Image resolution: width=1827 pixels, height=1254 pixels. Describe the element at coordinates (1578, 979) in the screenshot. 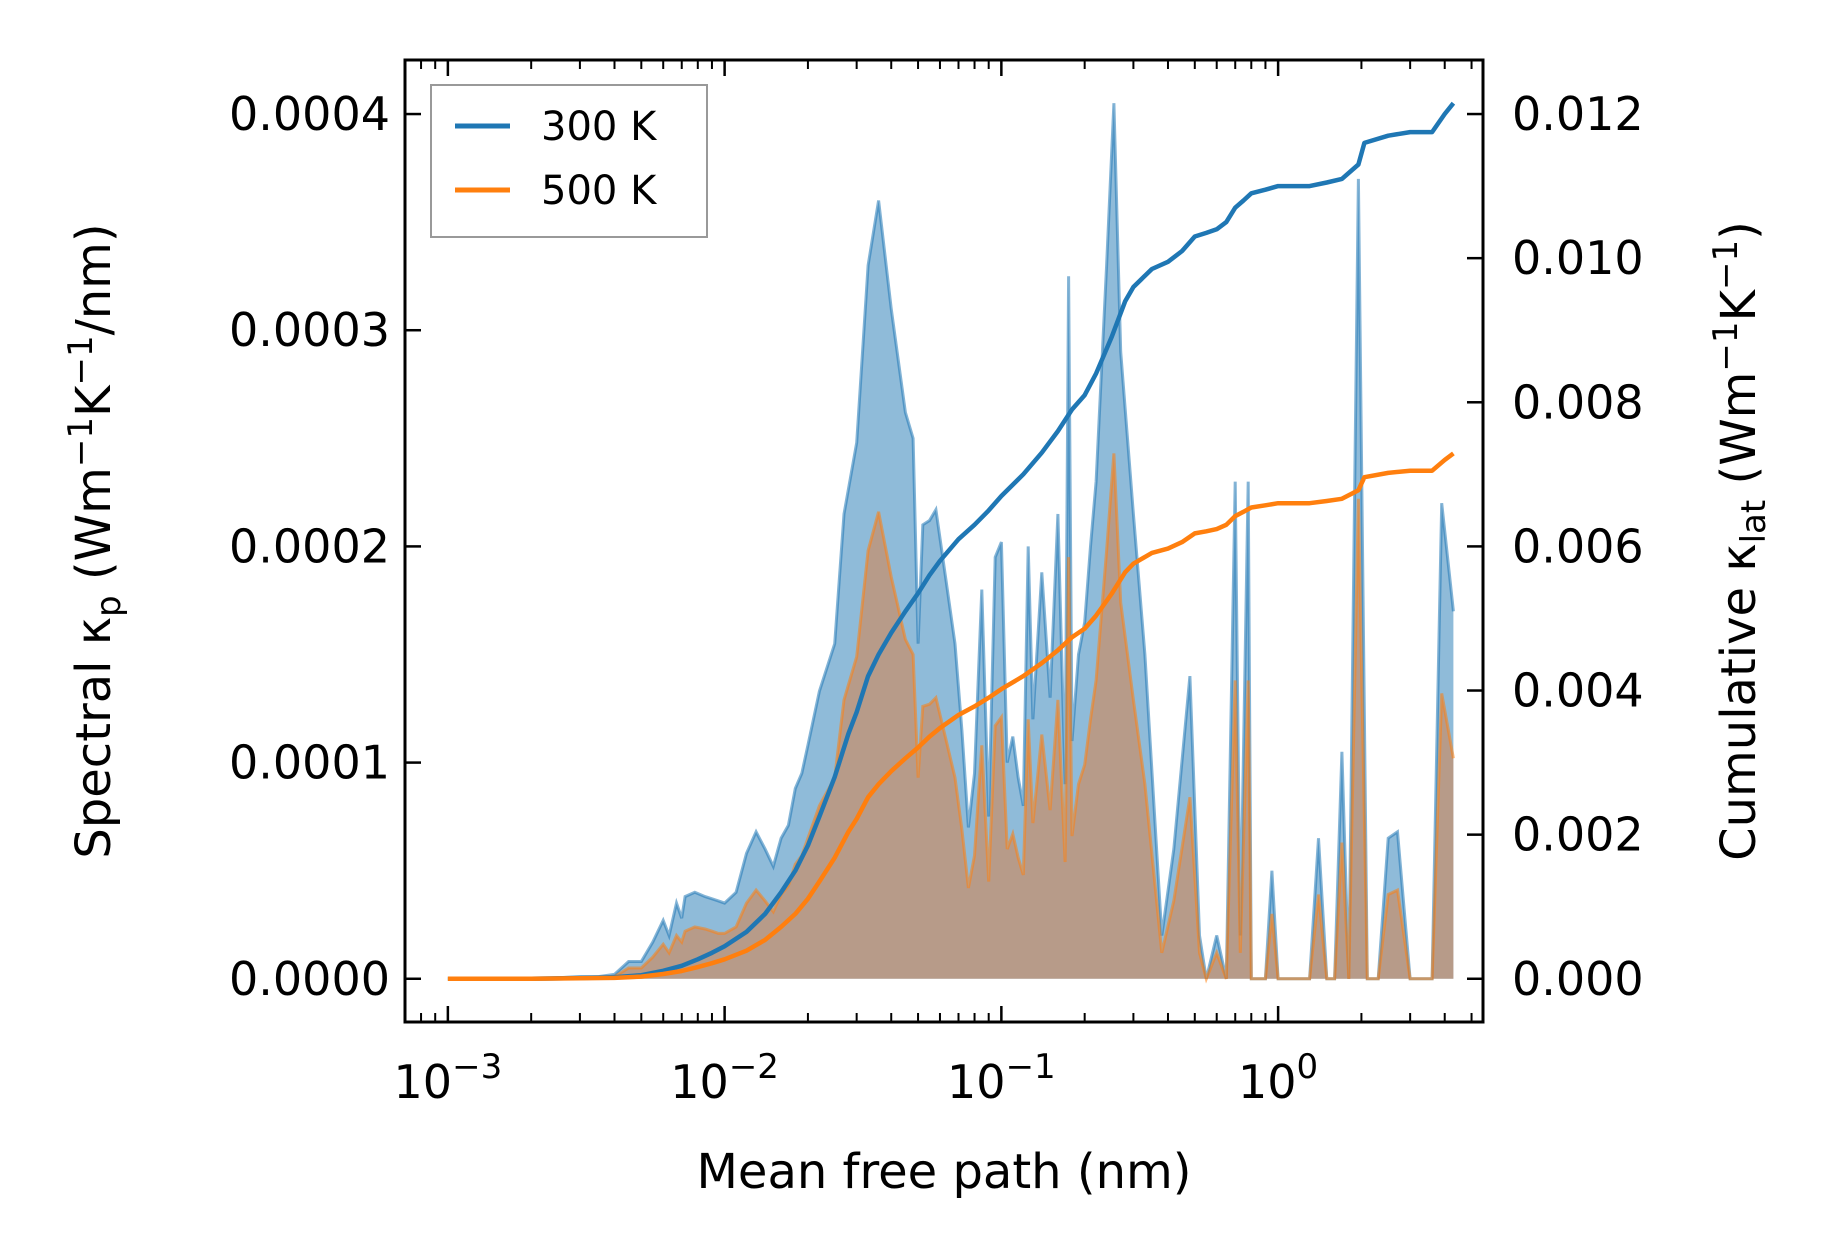

I see `y-right-tick-label: 0.000` at that location.